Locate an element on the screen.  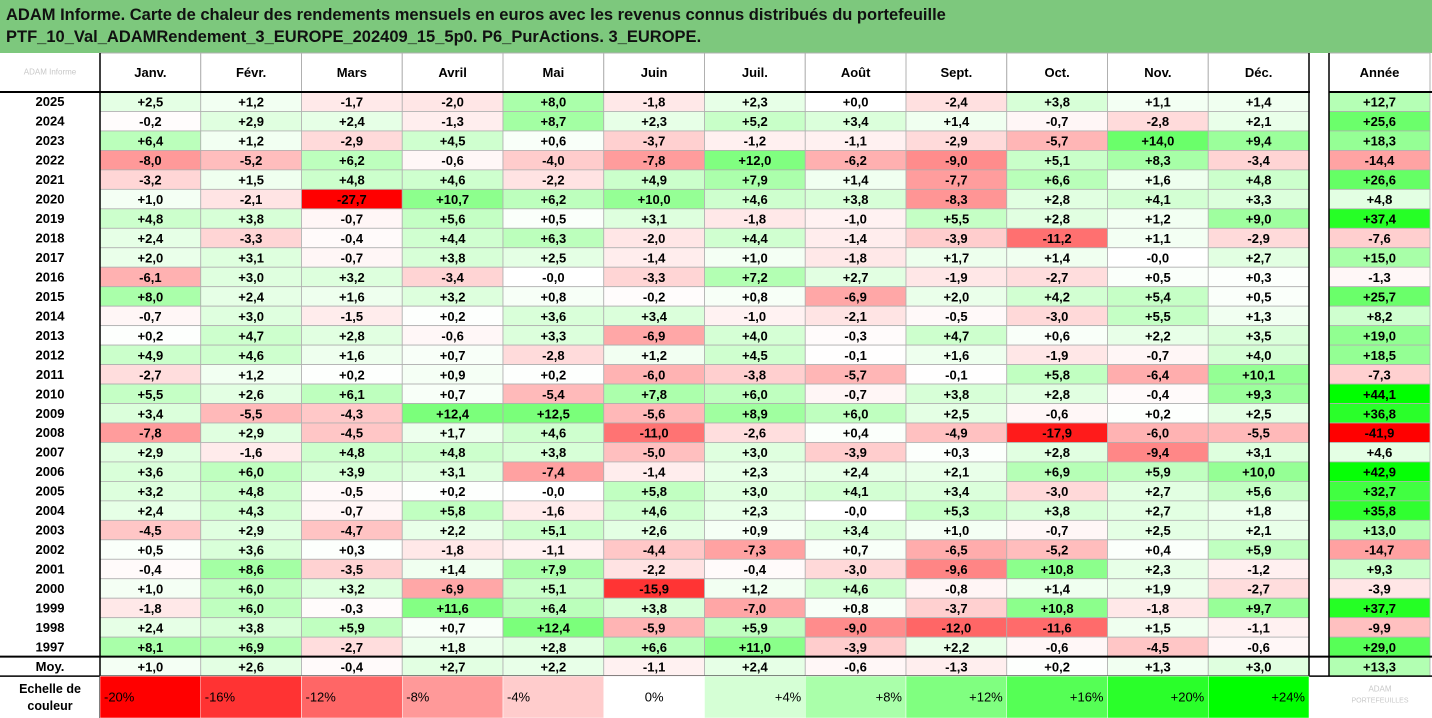
year-total-value: +37,4 is located at coordinates (1380, 219).